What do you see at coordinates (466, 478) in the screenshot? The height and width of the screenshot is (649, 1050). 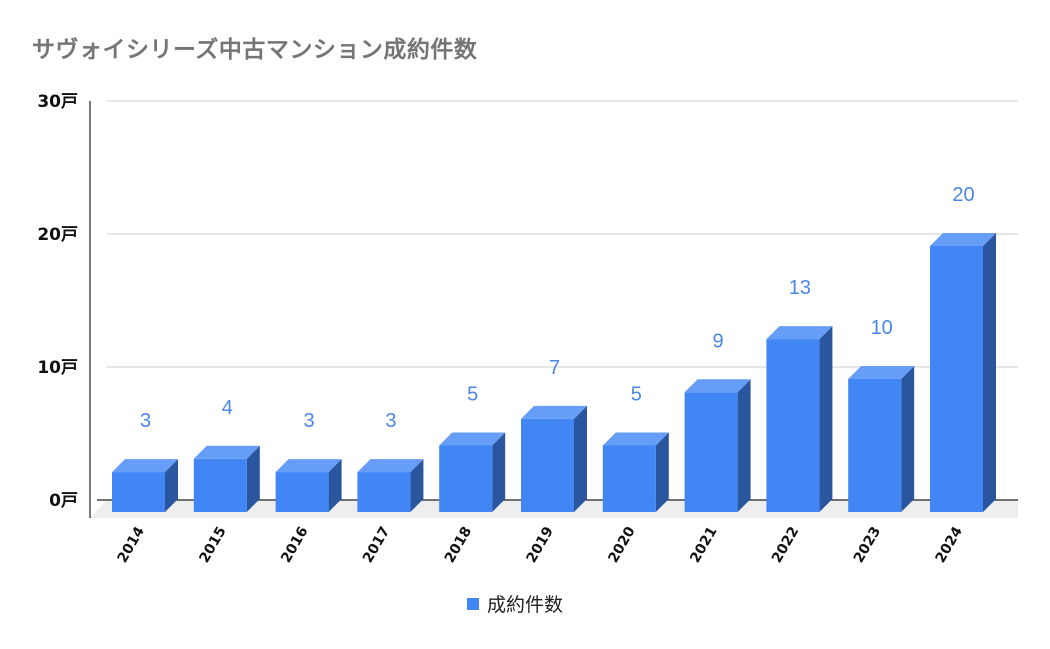 I see `bar-2018` at bounding box center [466, 478].